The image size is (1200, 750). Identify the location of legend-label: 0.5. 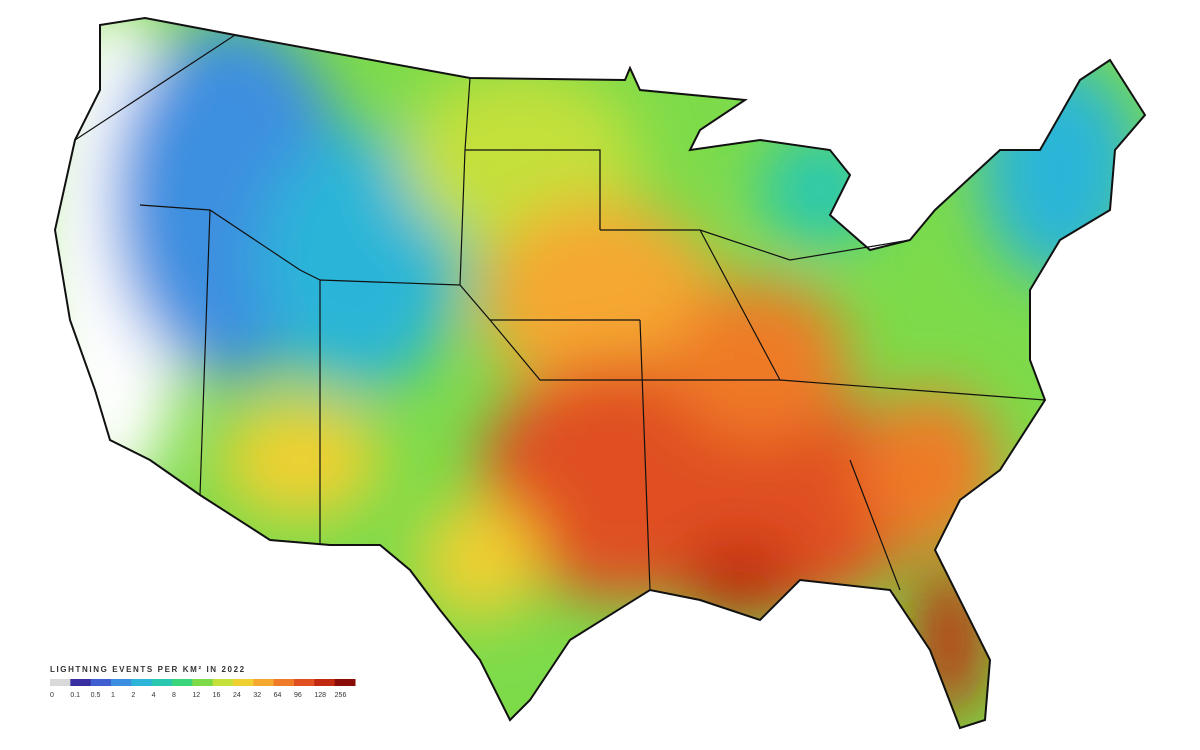
(96, 695).